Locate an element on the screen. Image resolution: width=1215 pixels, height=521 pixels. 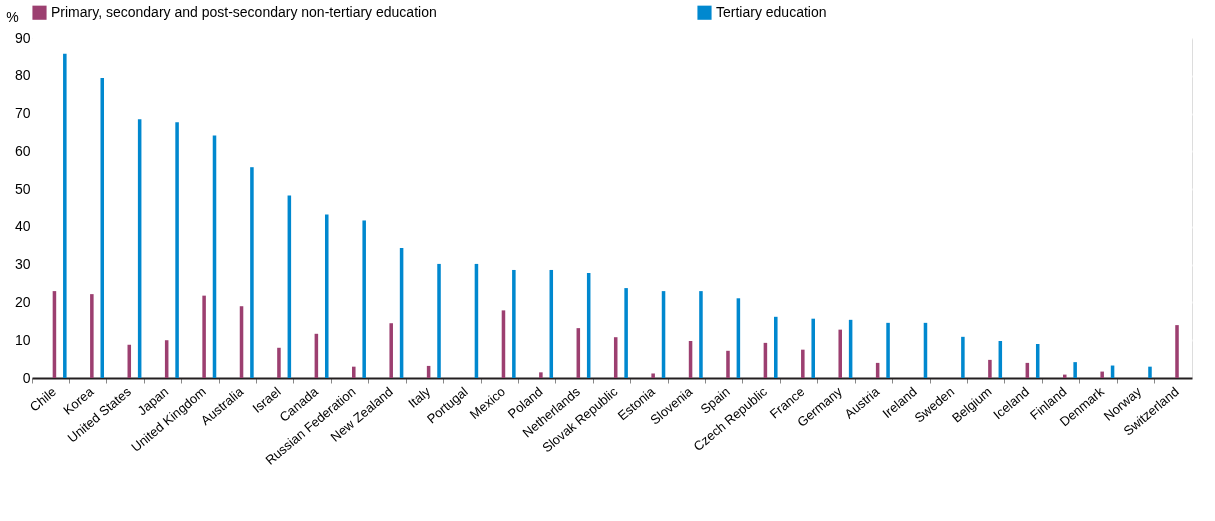
y-tick-label: 50 is located at coordinates (22, 188).